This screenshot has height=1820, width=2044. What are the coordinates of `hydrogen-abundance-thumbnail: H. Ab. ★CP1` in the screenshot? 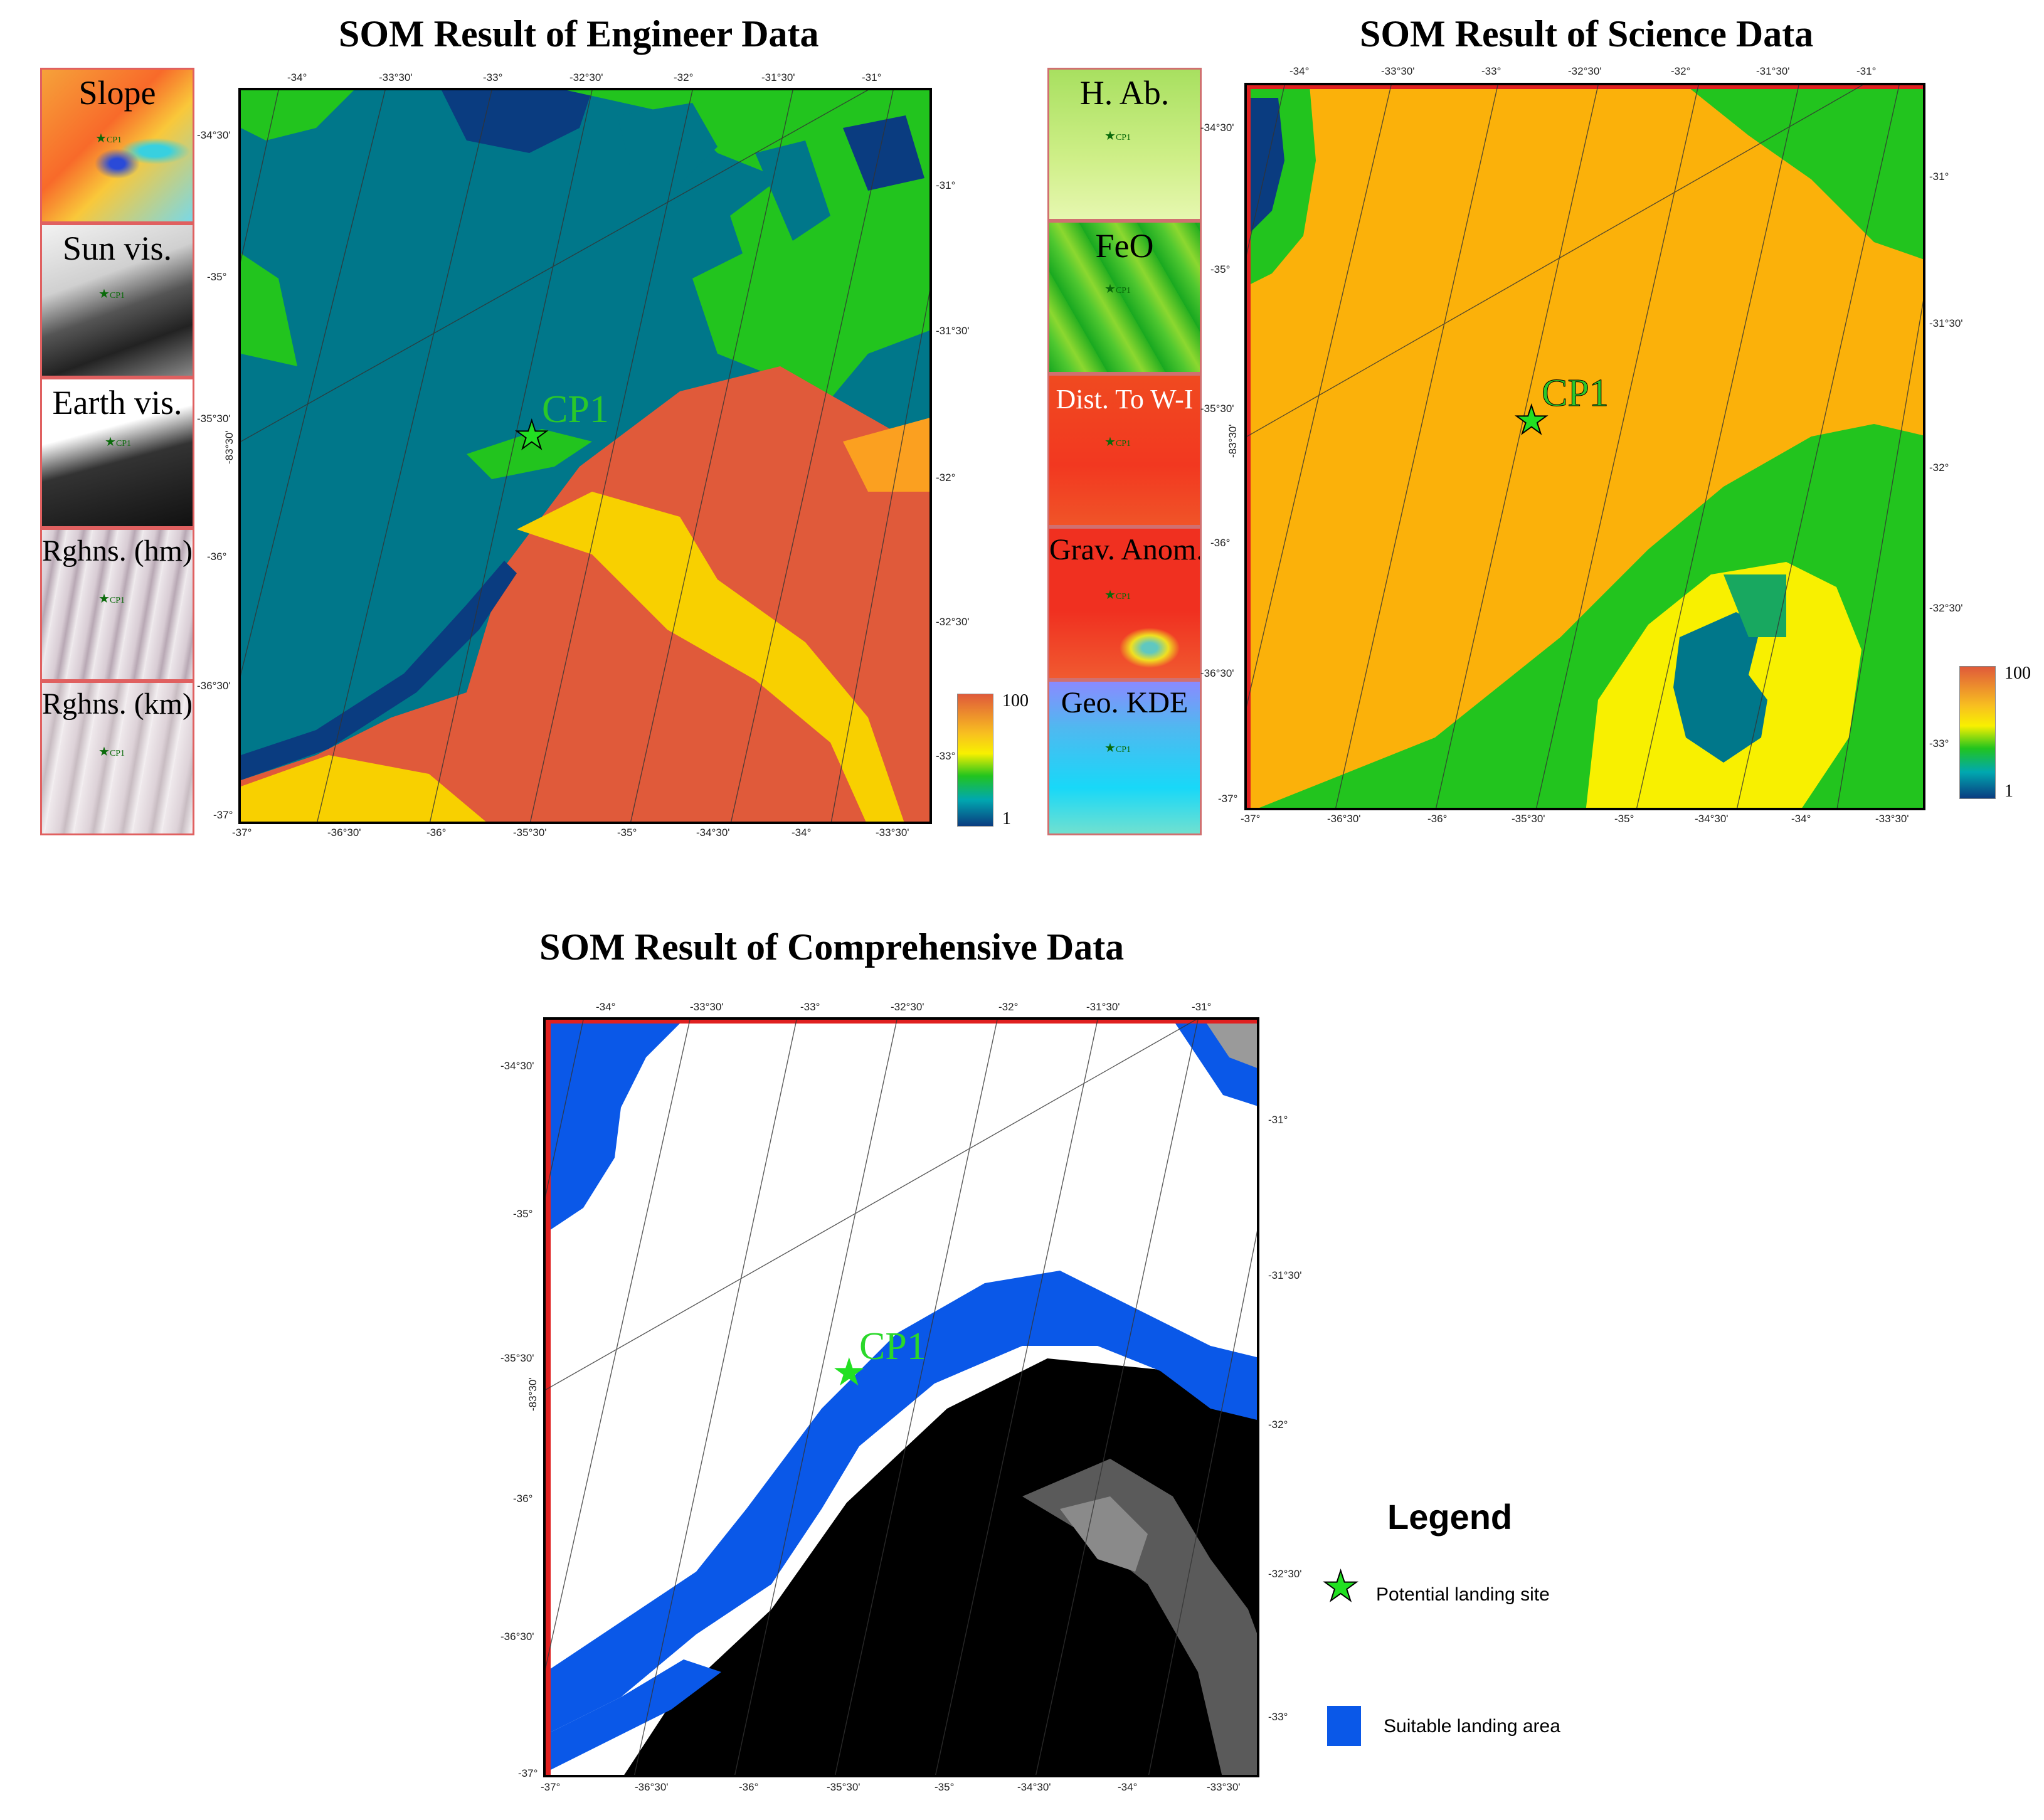 It's located at (1124, 144).